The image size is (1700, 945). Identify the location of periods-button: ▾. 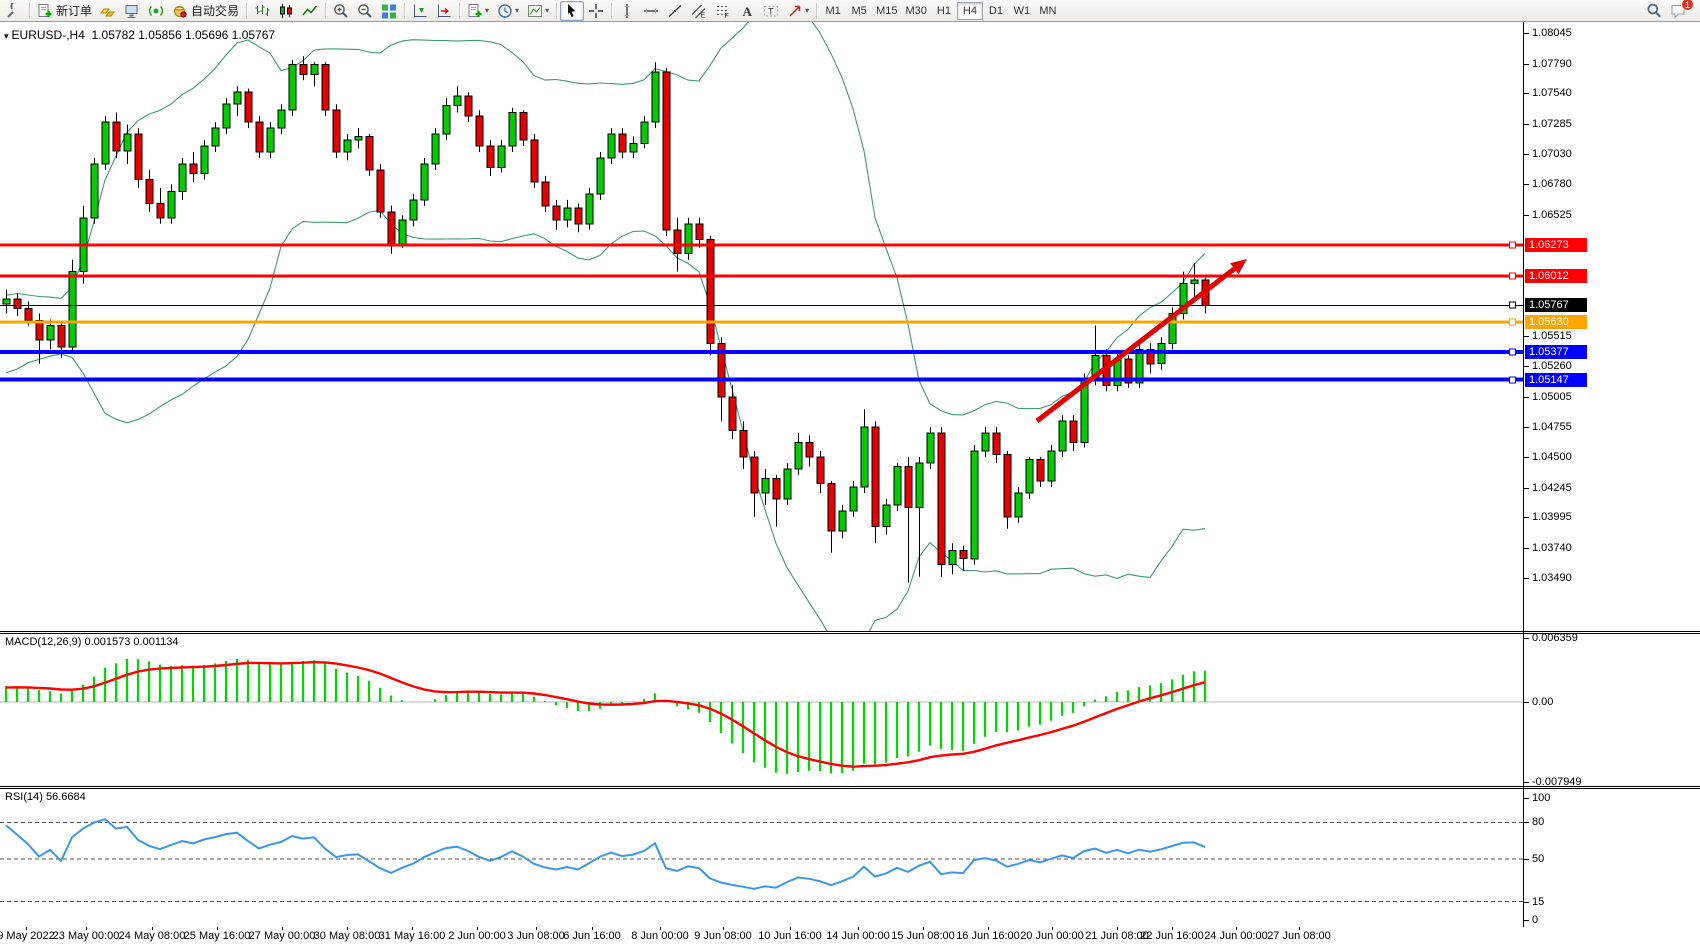
(508, 11).